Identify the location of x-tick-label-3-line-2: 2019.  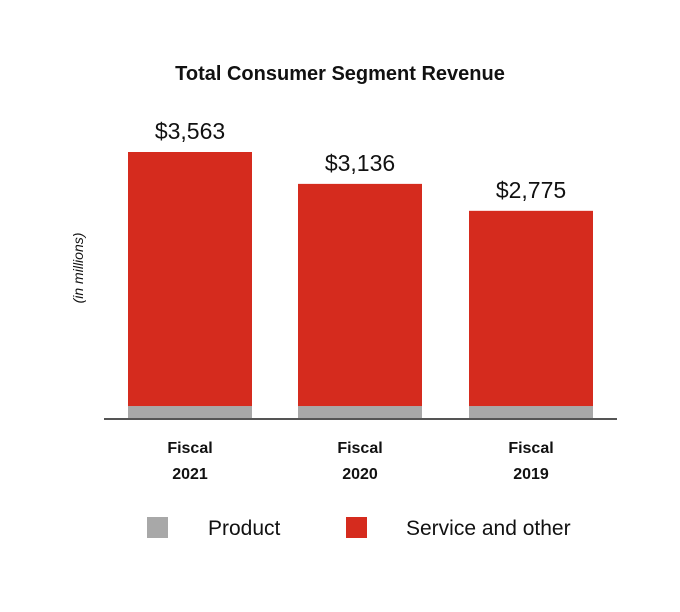
(531, 474).